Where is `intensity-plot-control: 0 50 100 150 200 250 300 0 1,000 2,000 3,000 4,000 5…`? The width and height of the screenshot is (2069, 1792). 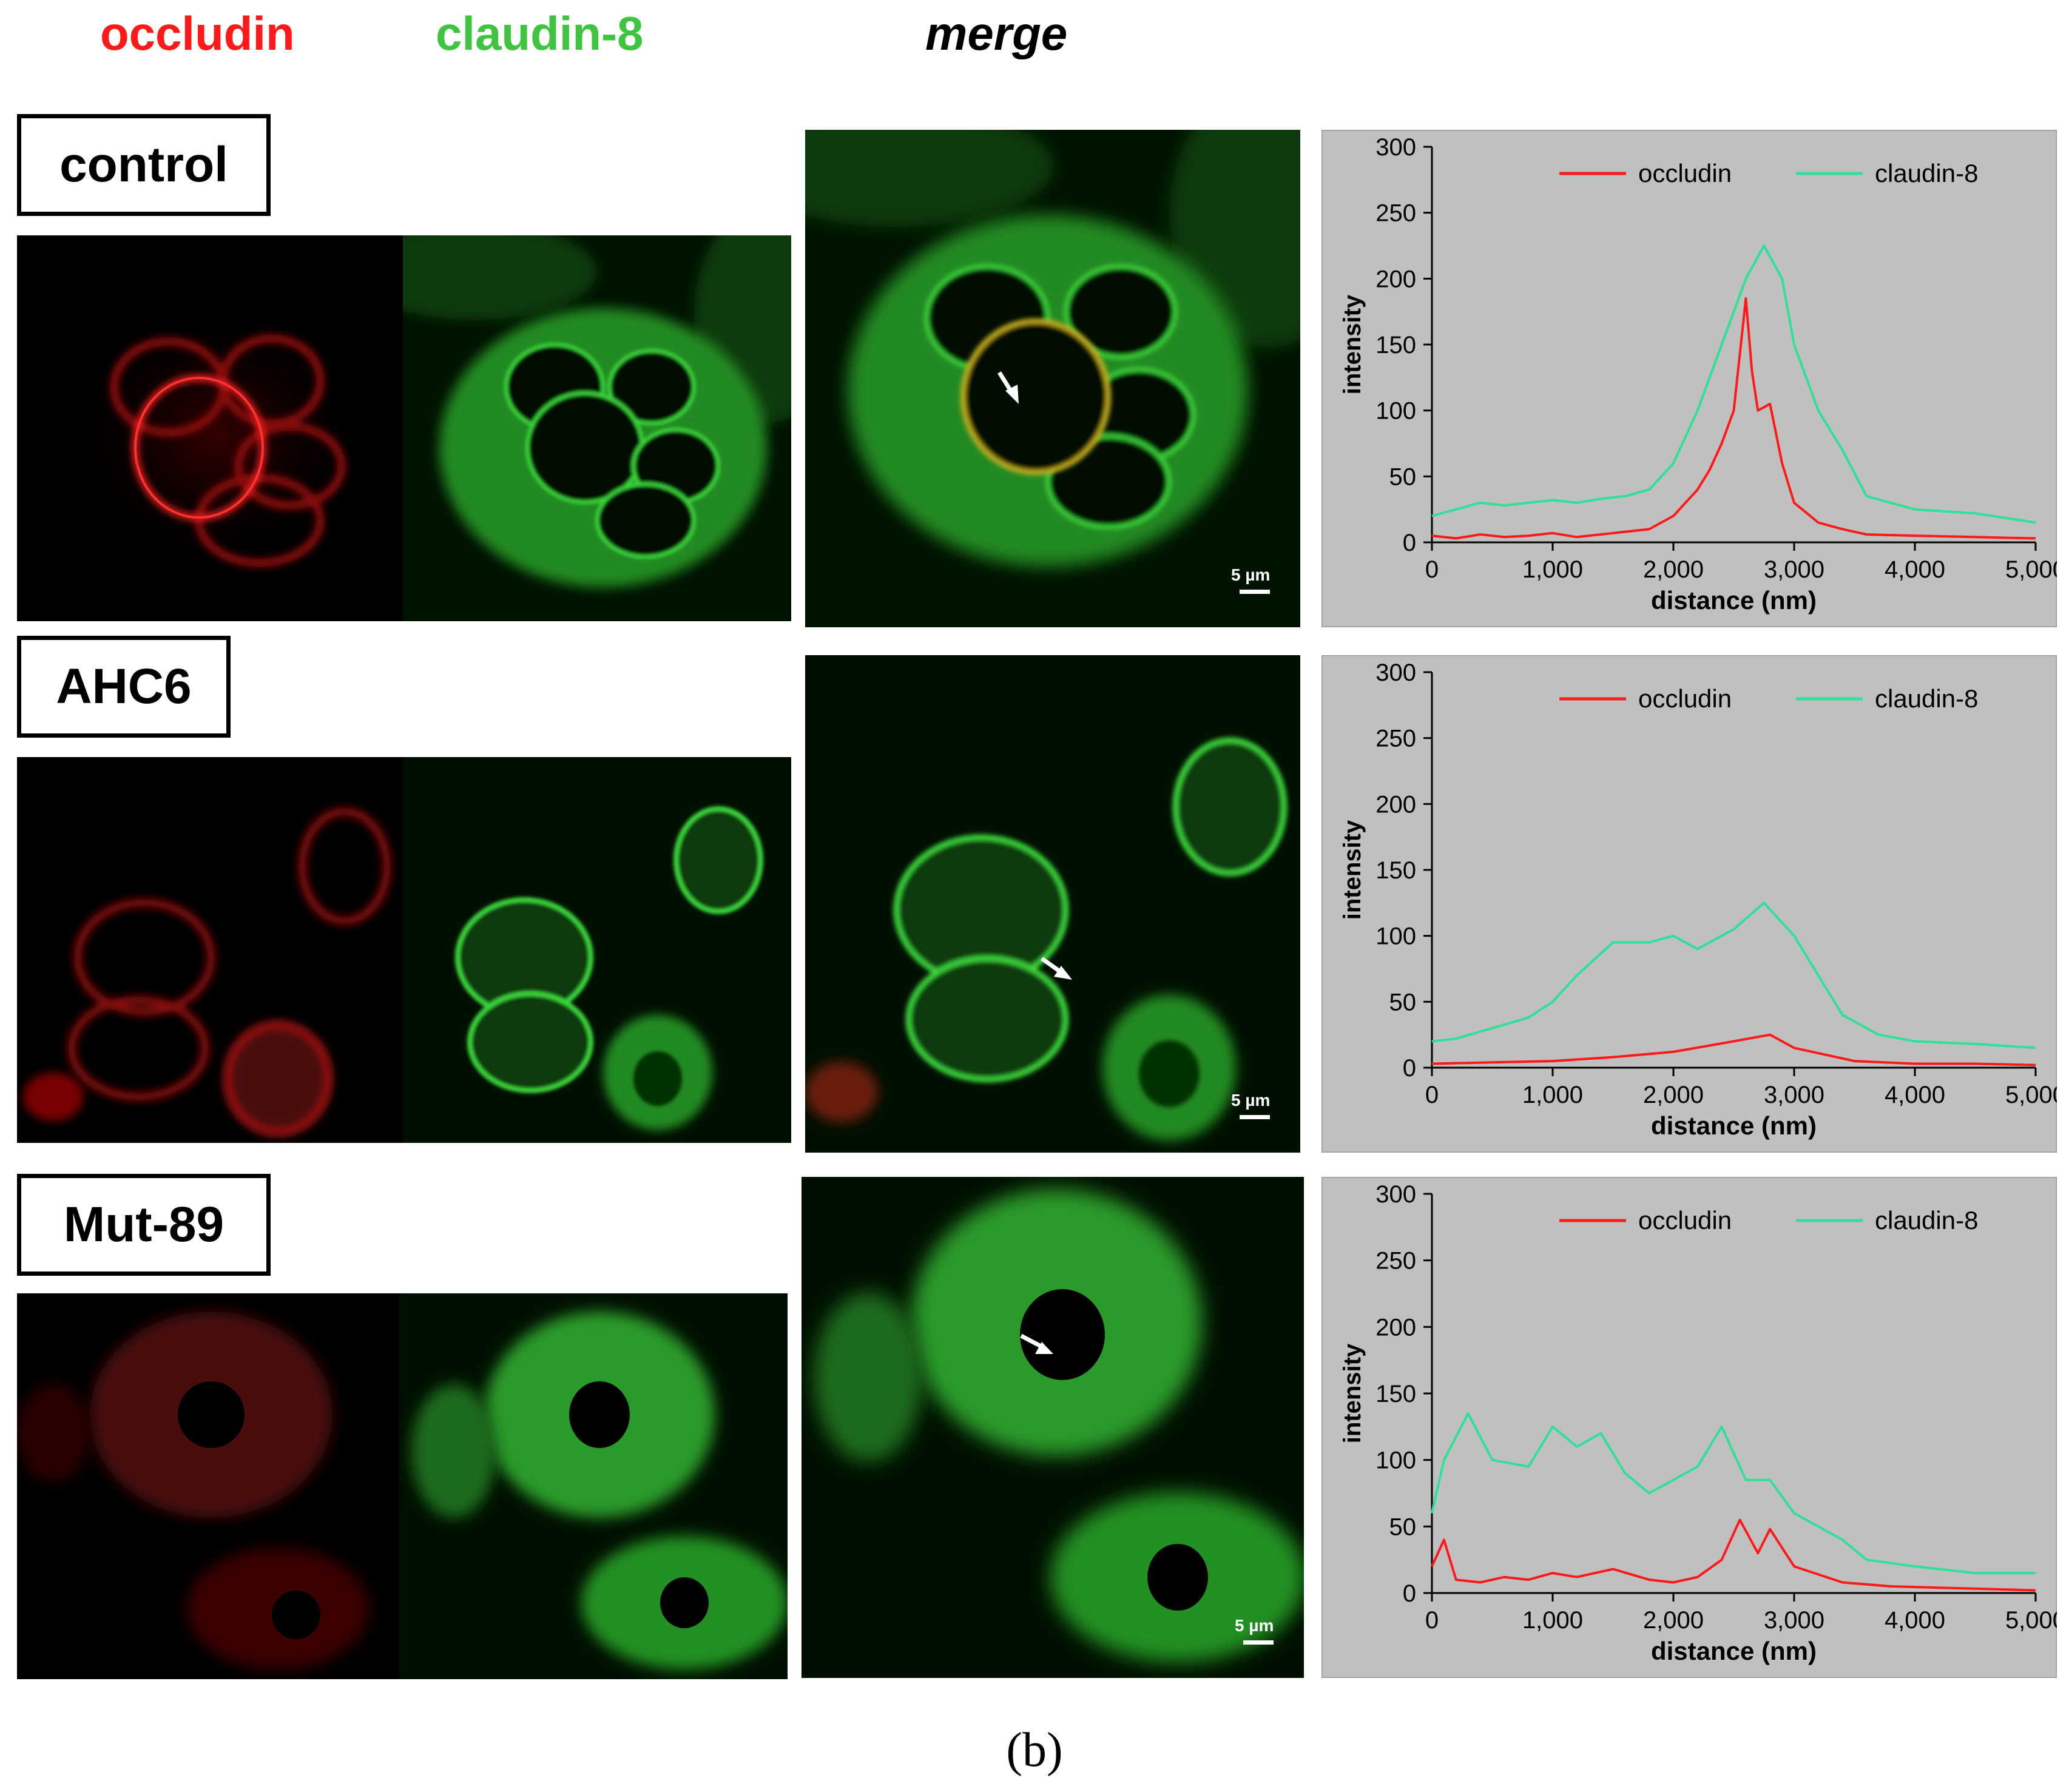 intensity-plot-control: 0 50 100 150 200 250 300 0 1,000 2,000 3,000 4,000 5… is located at coordinates (1689, 379).